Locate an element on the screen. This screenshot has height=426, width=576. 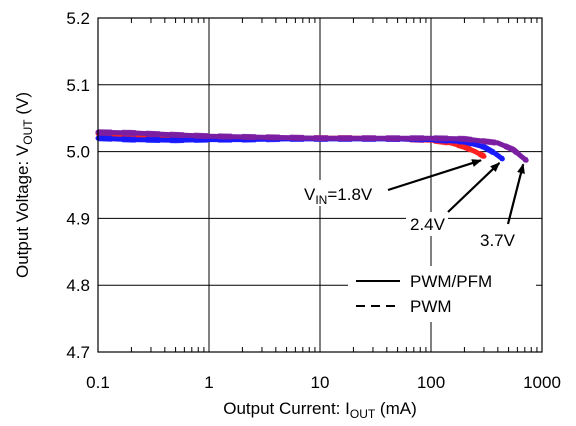
y-tick-label-0: 4.7 is located at coordinates (78, 352).